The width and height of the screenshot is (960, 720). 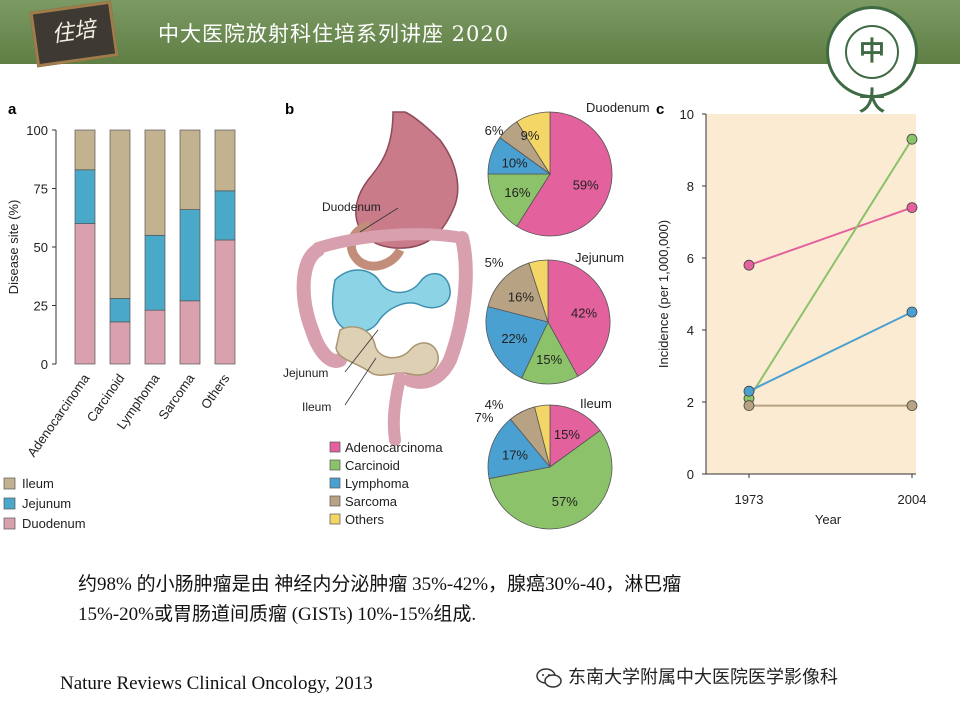 What do you see at coordinates (155, 272) in the screenshot?
I see `bar-jejunum-lymphoma` at bounding box center [155, 272].